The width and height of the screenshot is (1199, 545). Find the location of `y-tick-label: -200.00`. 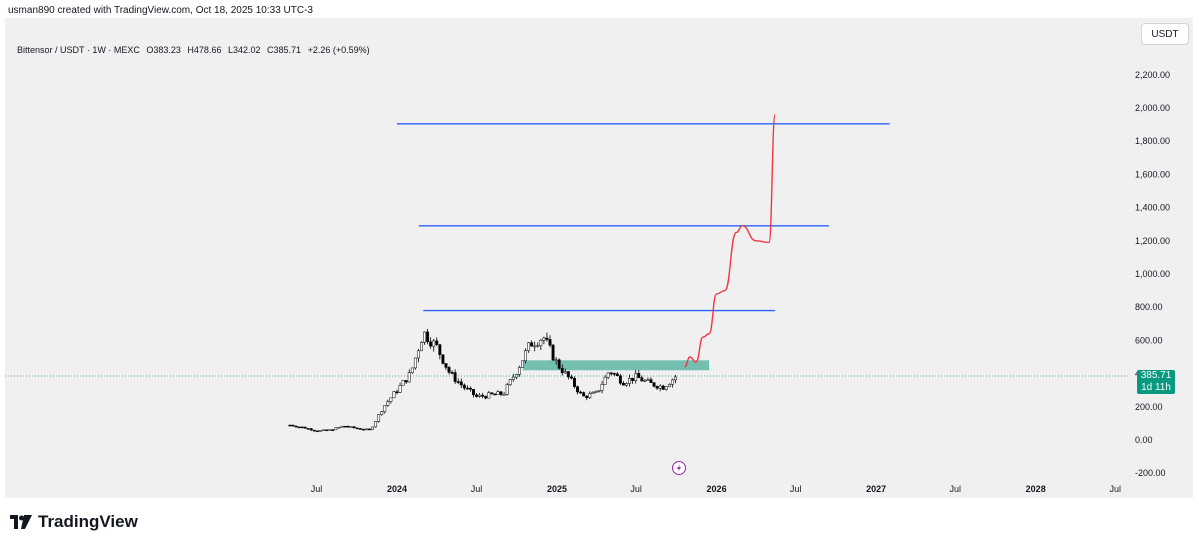

y-tick-label: -200.00 is located at coordinates (1150, 473).